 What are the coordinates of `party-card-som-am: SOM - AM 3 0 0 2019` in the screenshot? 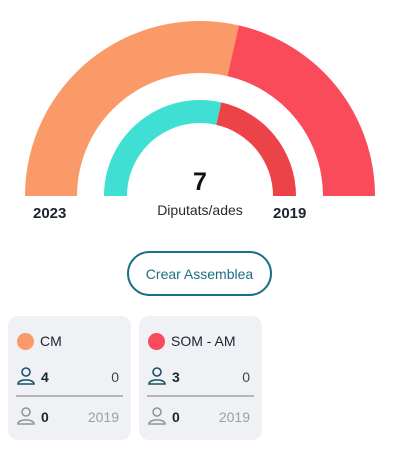 It's located at (200, 378).